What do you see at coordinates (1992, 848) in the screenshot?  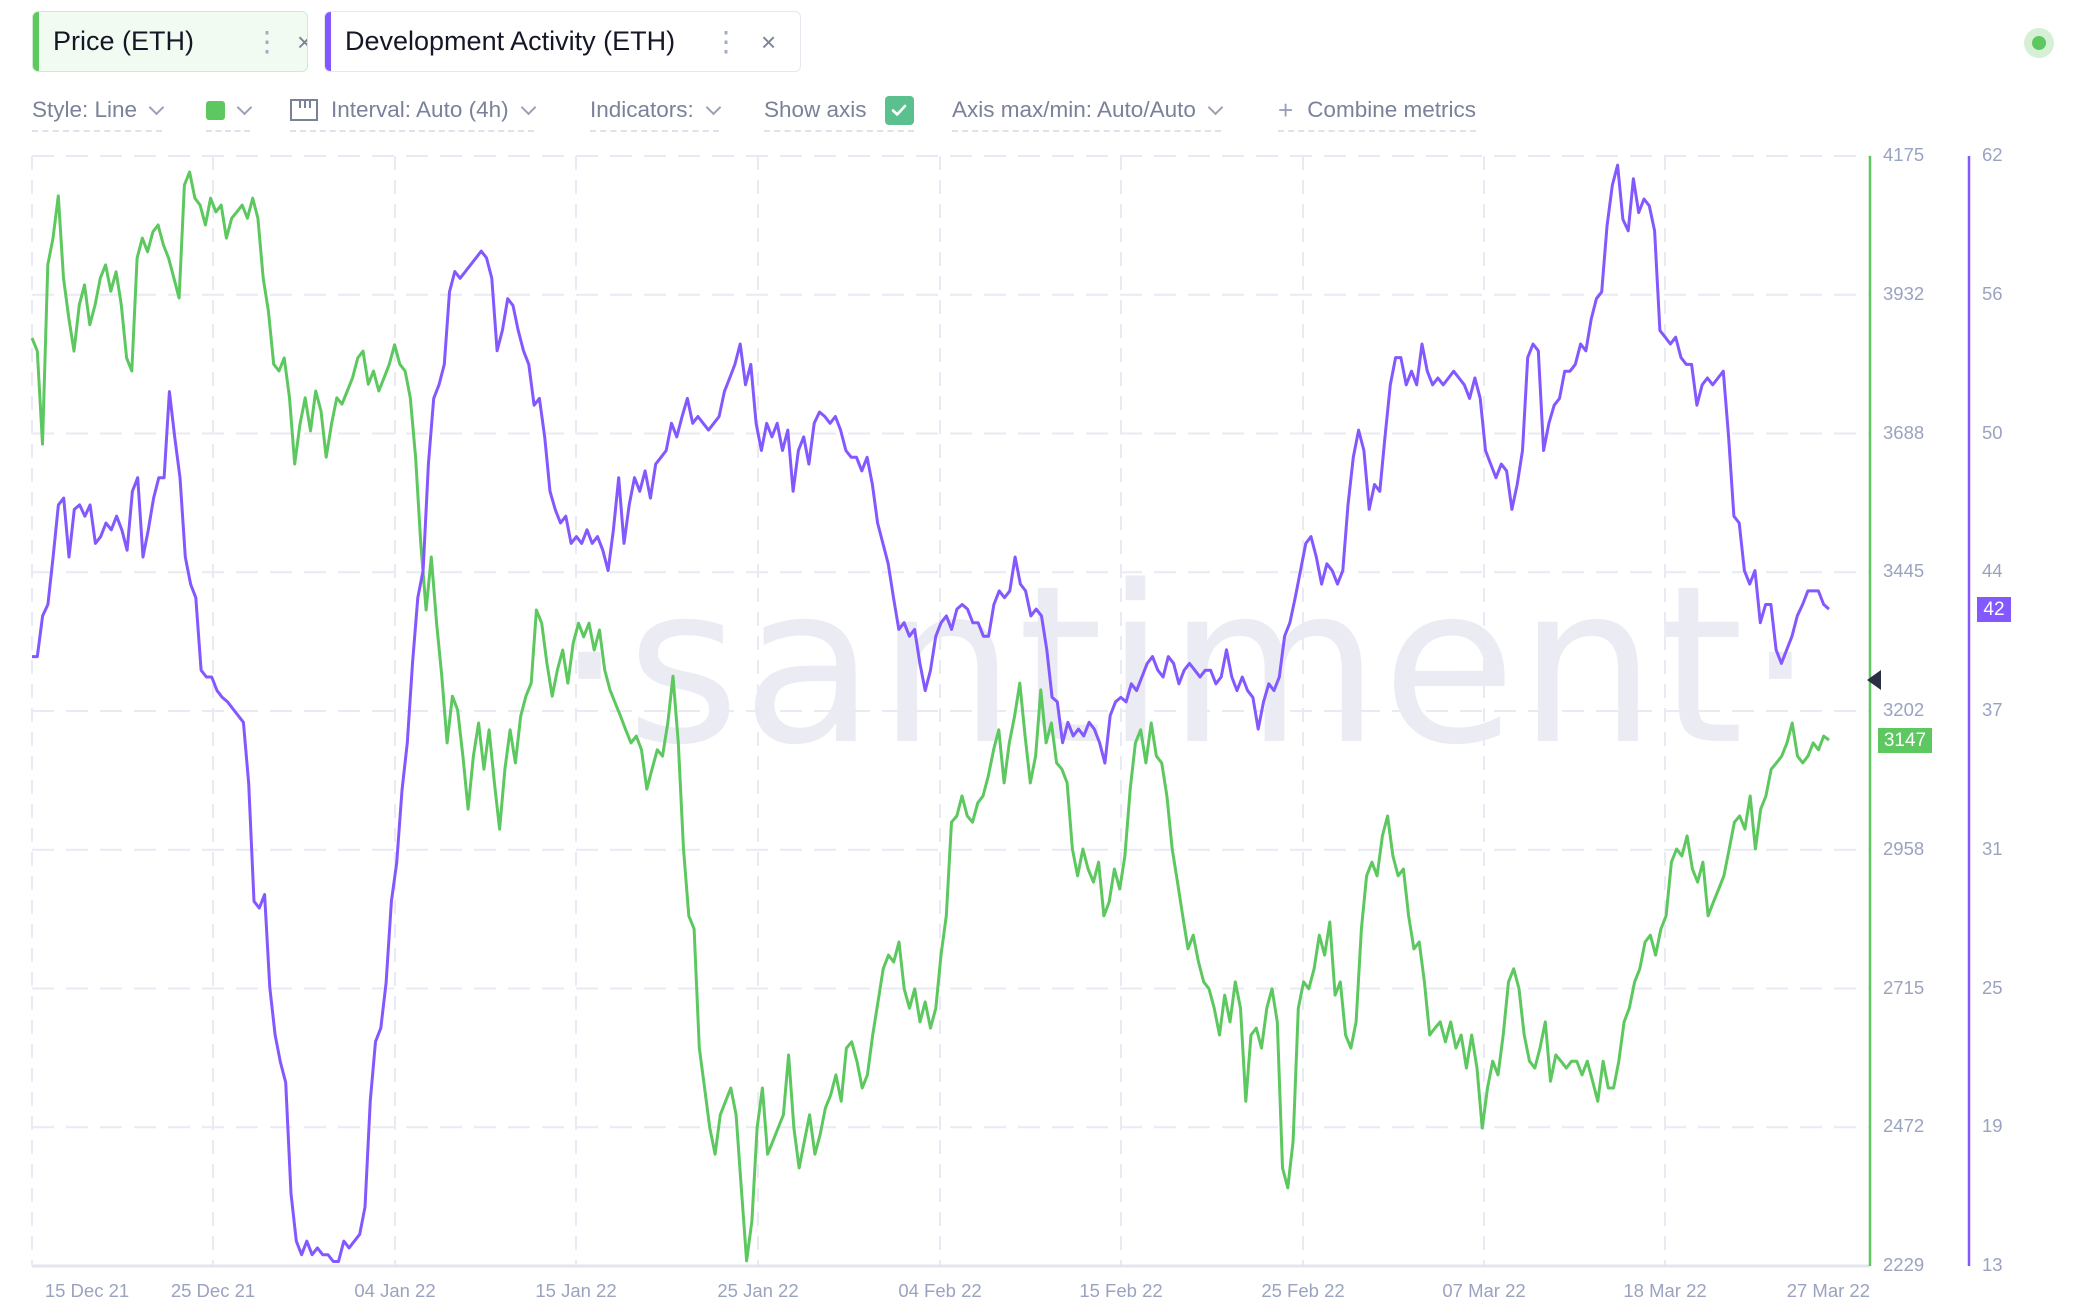 I see `y-axis-tick-label: 31` at bounding box center [1992, 848].